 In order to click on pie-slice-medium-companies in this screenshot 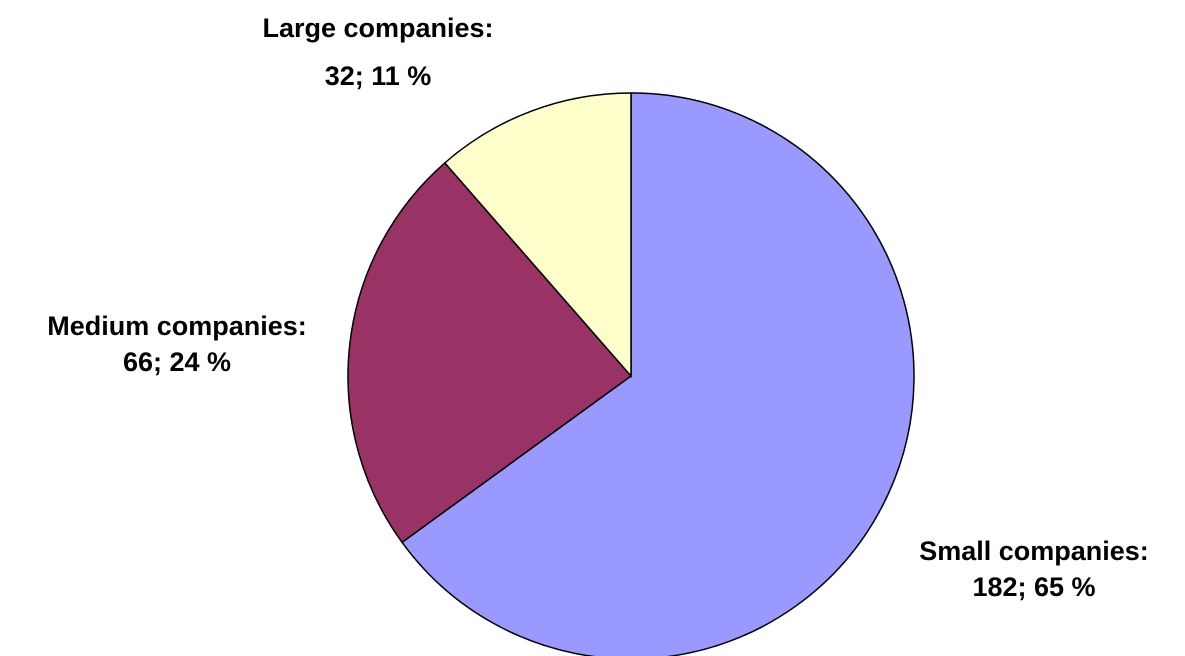, I will do `click(490, 352)`.